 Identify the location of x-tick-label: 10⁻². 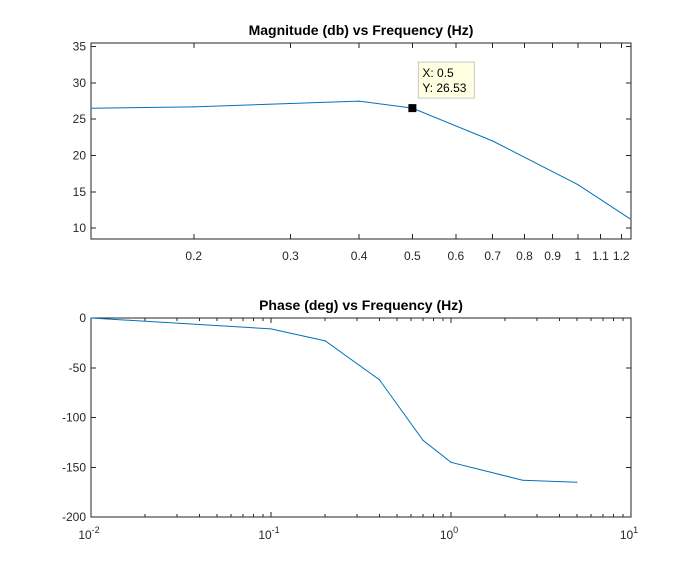
(88, 533).